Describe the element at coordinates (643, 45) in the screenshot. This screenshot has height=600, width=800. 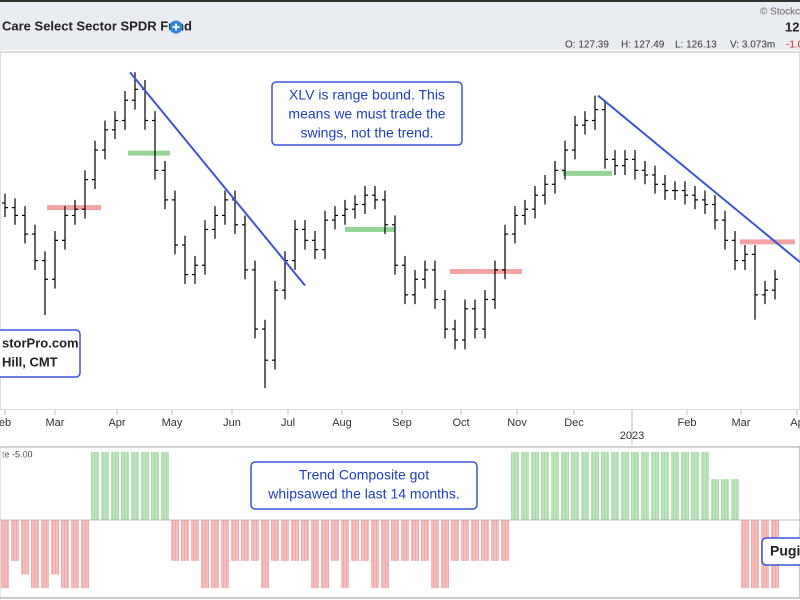
I see `high: H: 127.49` at that location.